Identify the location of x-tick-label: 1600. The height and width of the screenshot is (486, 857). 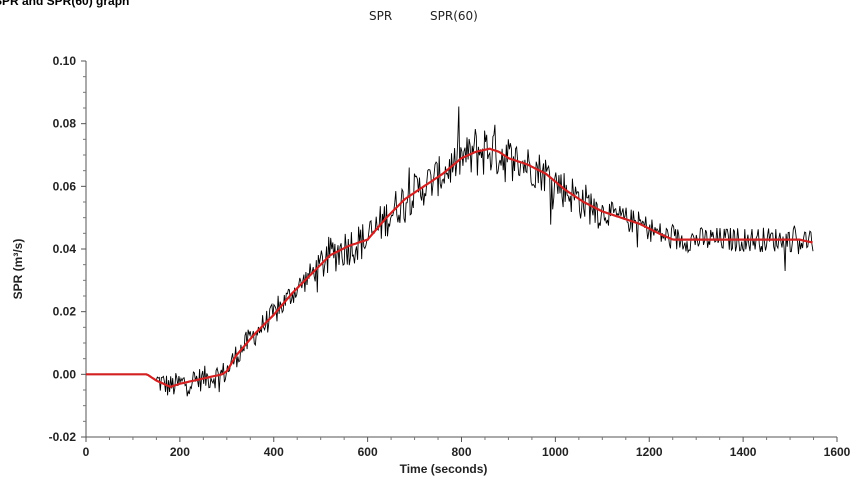
(837, 452).